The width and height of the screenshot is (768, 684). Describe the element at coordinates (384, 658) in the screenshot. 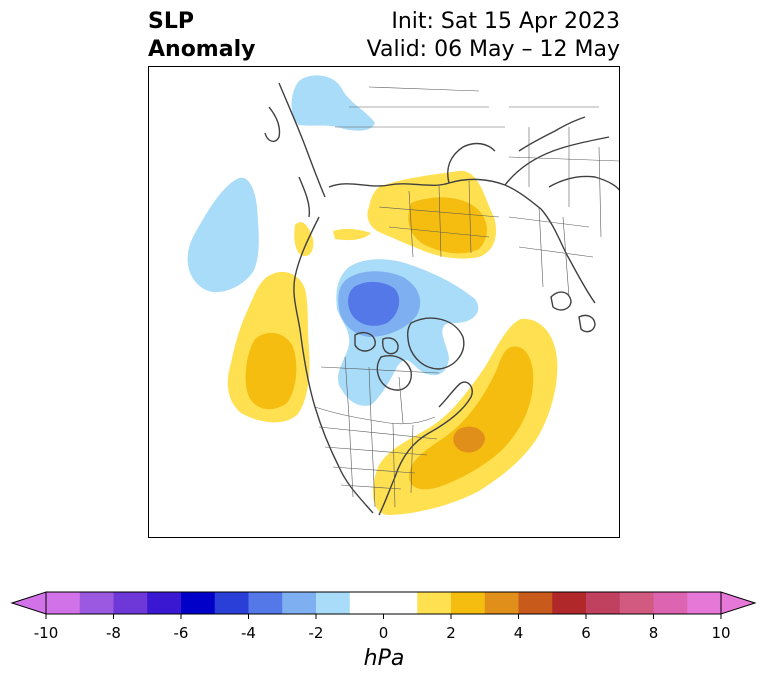

I see `colorbar-units: hPa` at that location.